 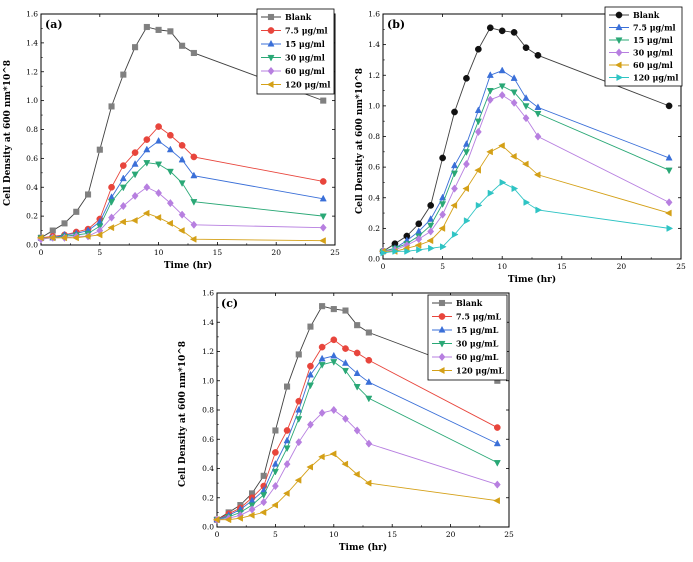 I want to click on legend-label: 120 μg/mL, so click(x=480, y=371).